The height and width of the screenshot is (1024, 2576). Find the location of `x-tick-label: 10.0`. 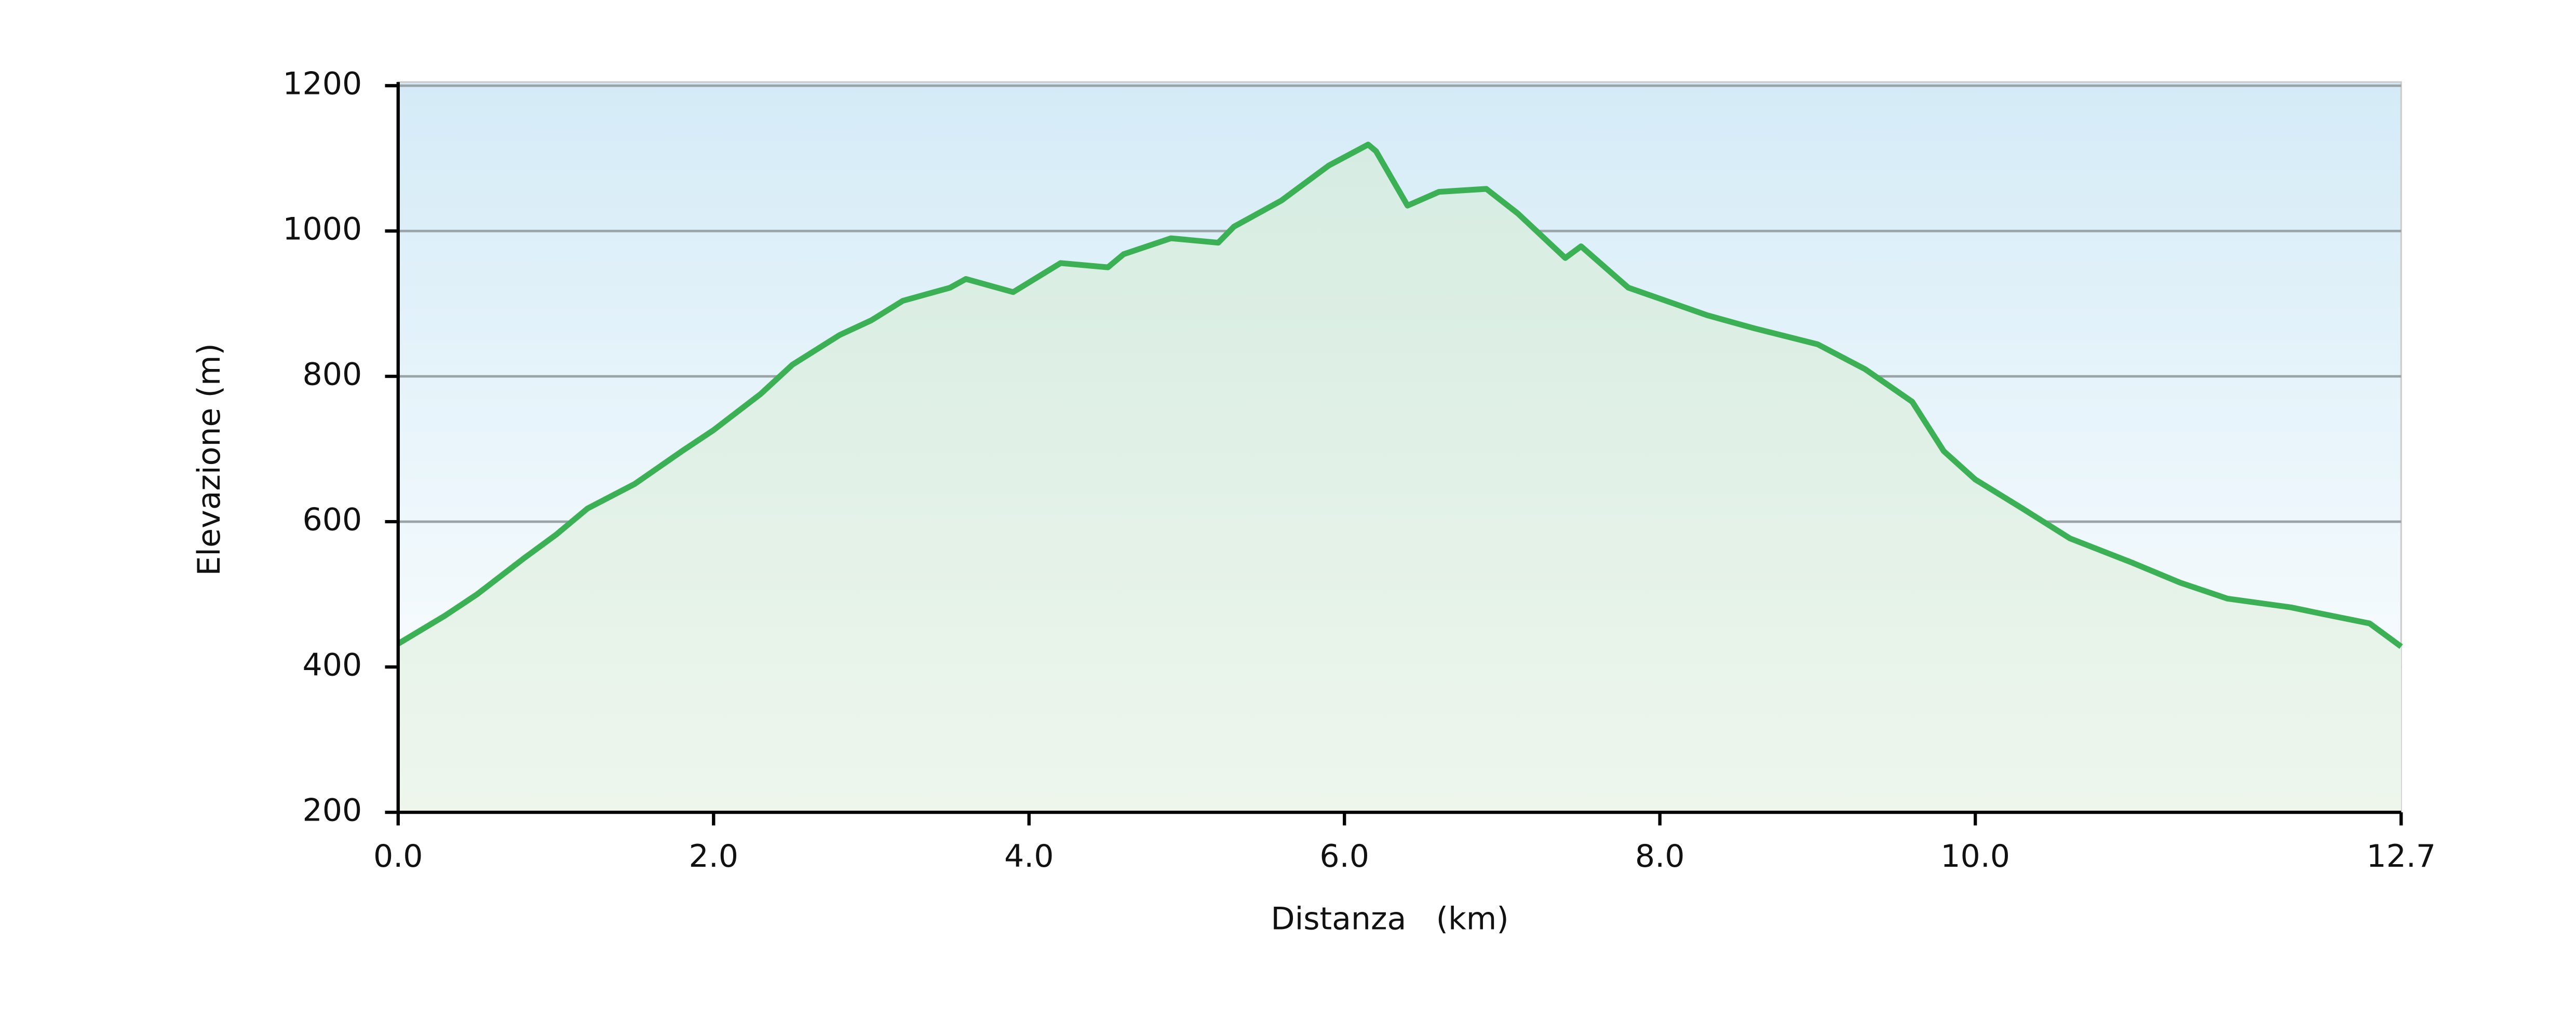

x-tick-label: 10.0 is located at coordinates (1975, 856).